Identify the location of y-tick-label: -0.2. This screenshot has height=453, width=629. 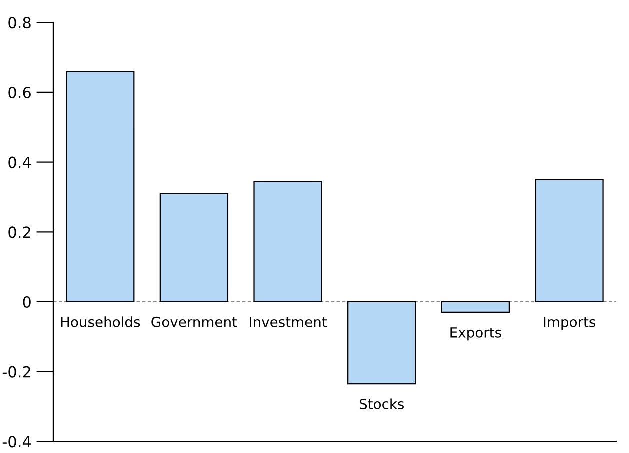
(16, 372).